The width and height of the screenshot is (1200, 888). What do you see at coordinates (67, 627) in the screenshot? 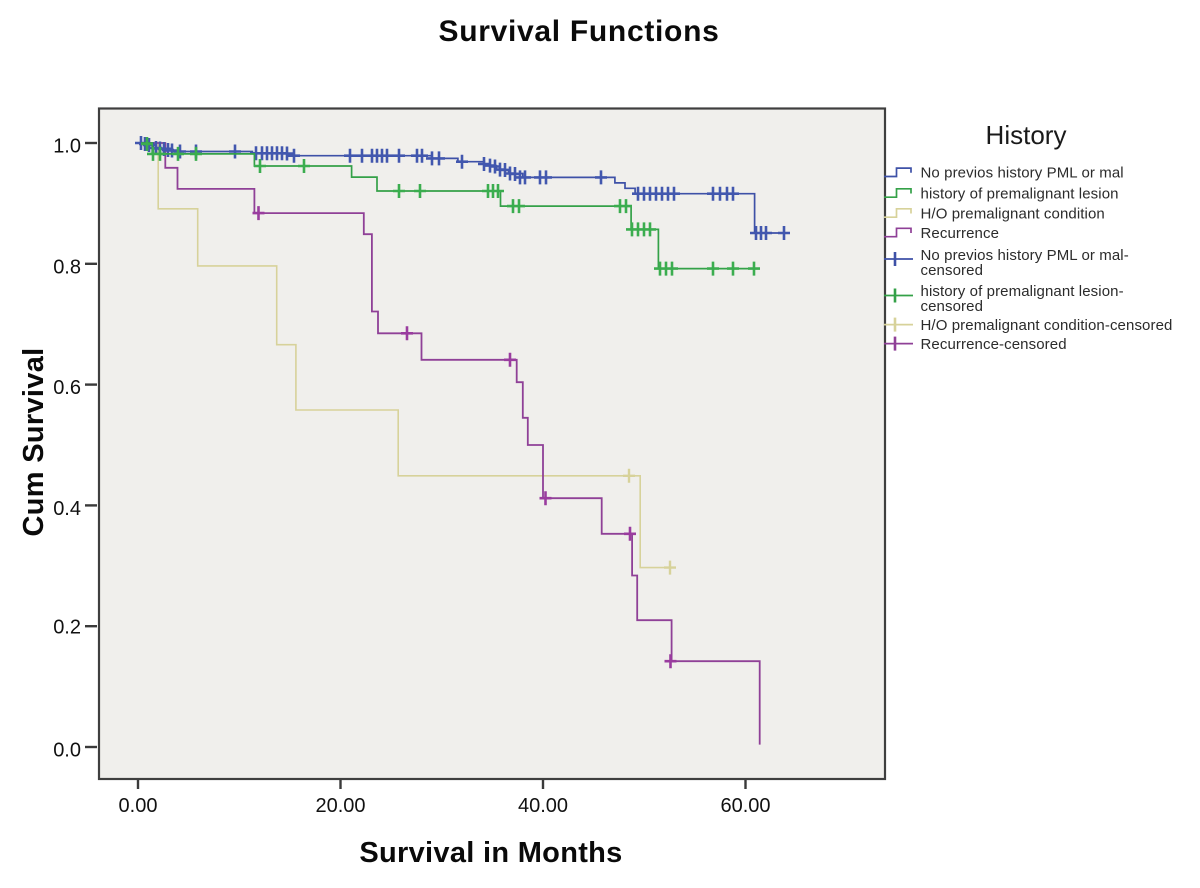
I see `svg-text: 0.2` at bounding box center [67, 627].